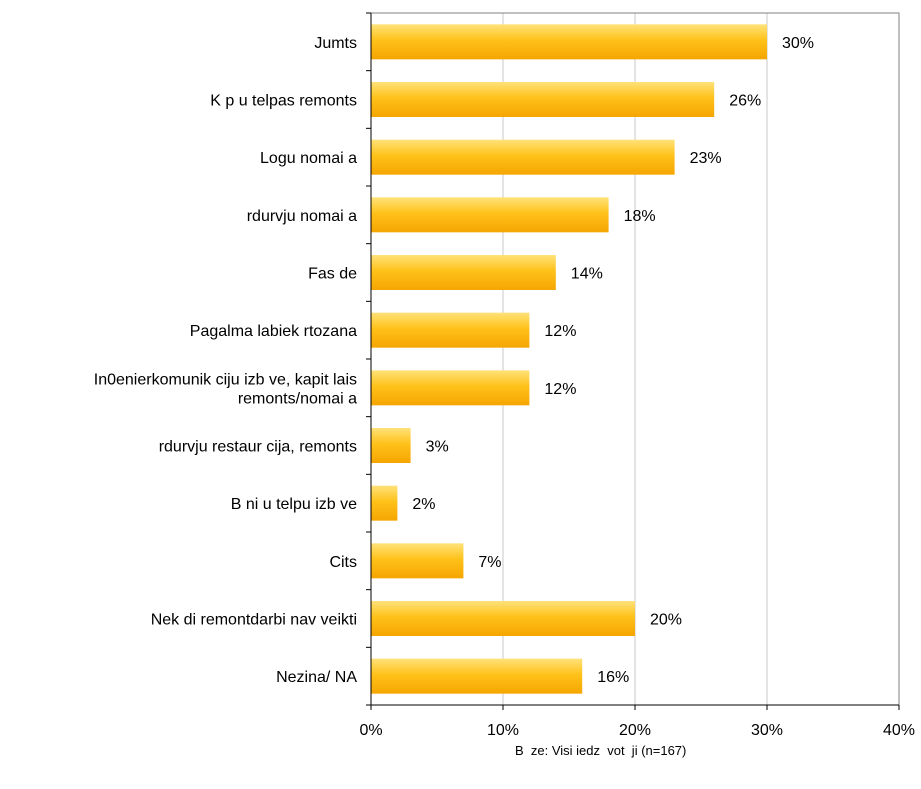 The height and width of the screenshot is (789, 921). I want to click on category-label: Nezina/ NA, so click(316, 677).